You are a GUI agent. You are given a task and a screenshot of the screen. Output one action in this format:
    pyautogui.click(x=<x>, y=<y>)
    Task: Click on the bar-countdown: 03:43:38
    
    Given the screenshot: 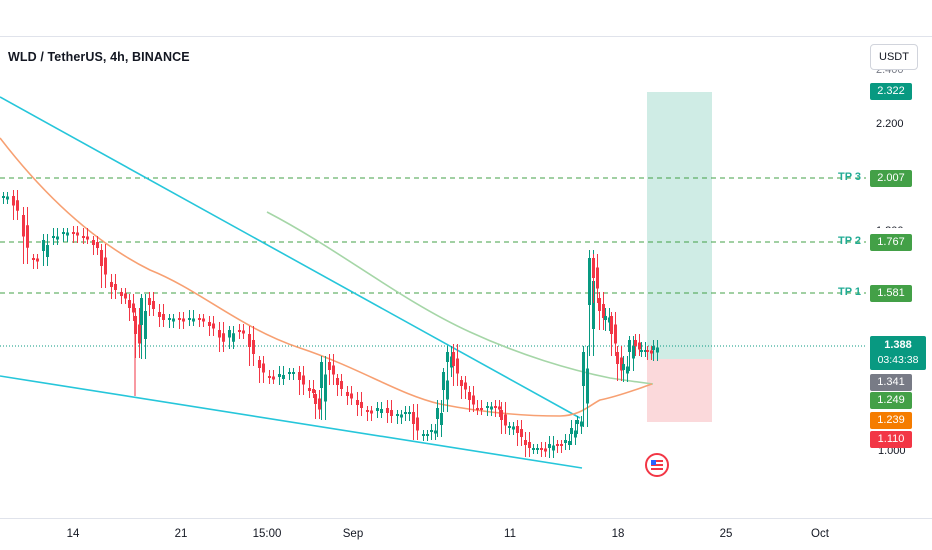 What is the action you would take?
    pyautogui.click(x=898, y=360)
    